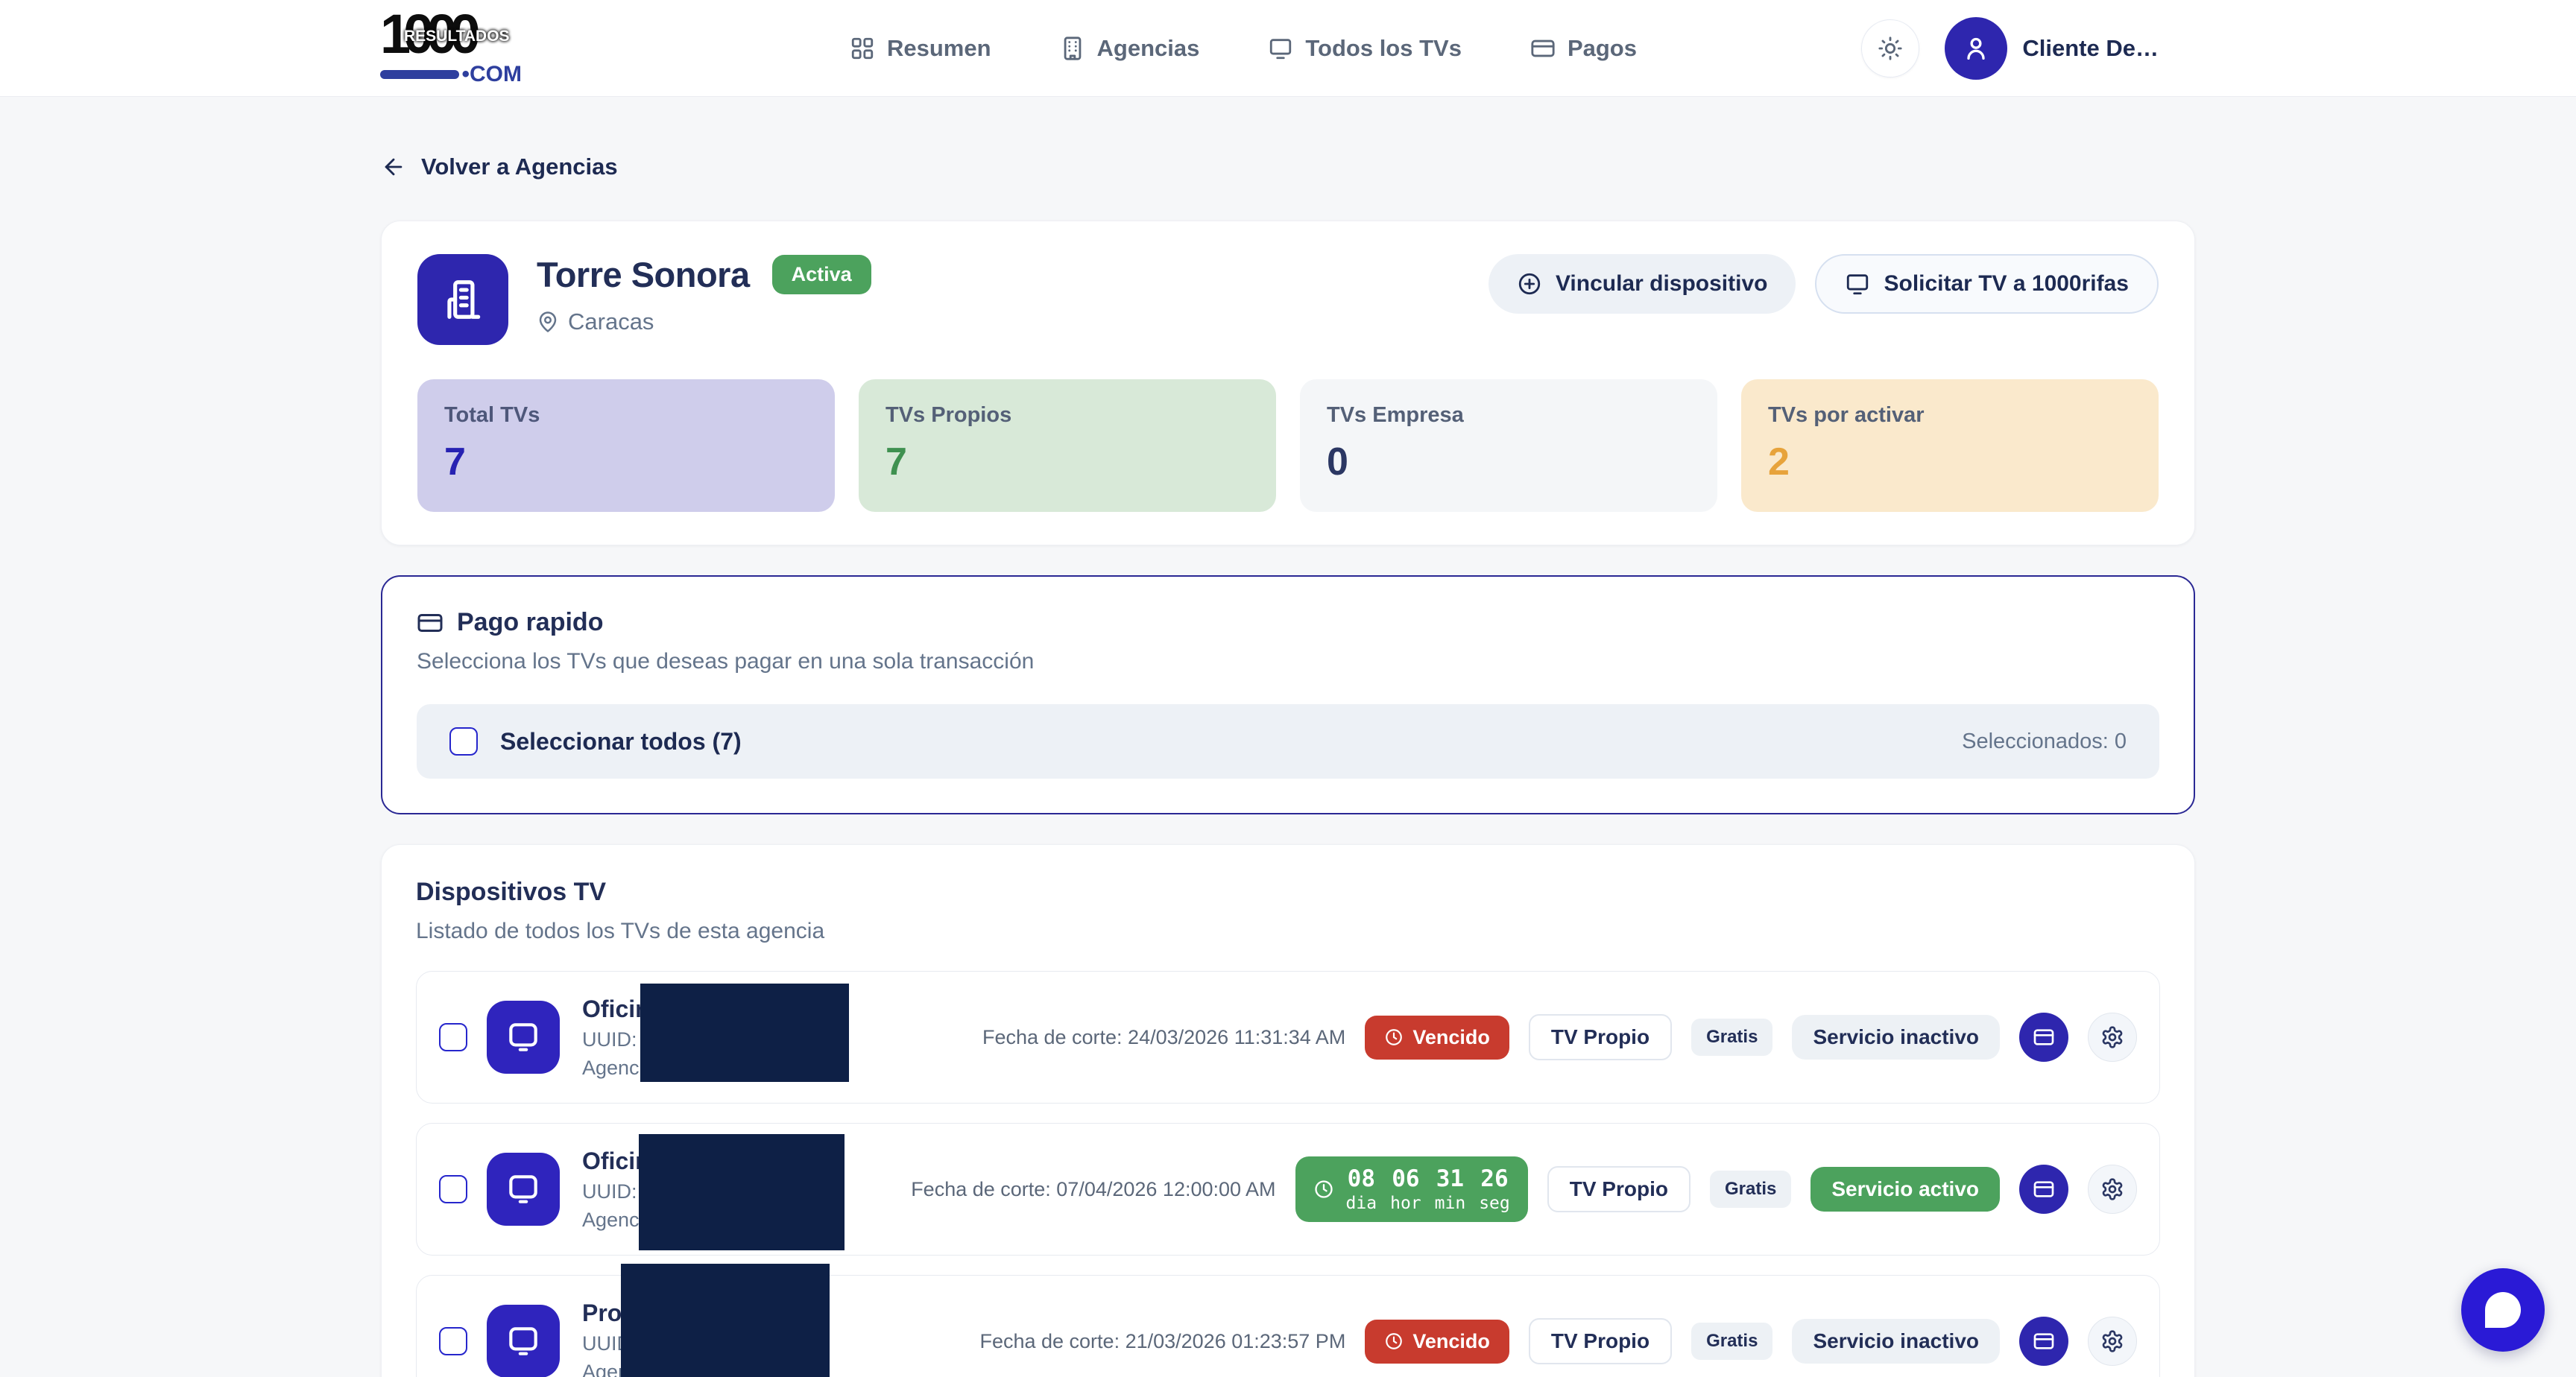  I want to click on cutoff-date: Fecha de corte: 21/03/2026 01:23:57 PM, so click(1162, 1340).